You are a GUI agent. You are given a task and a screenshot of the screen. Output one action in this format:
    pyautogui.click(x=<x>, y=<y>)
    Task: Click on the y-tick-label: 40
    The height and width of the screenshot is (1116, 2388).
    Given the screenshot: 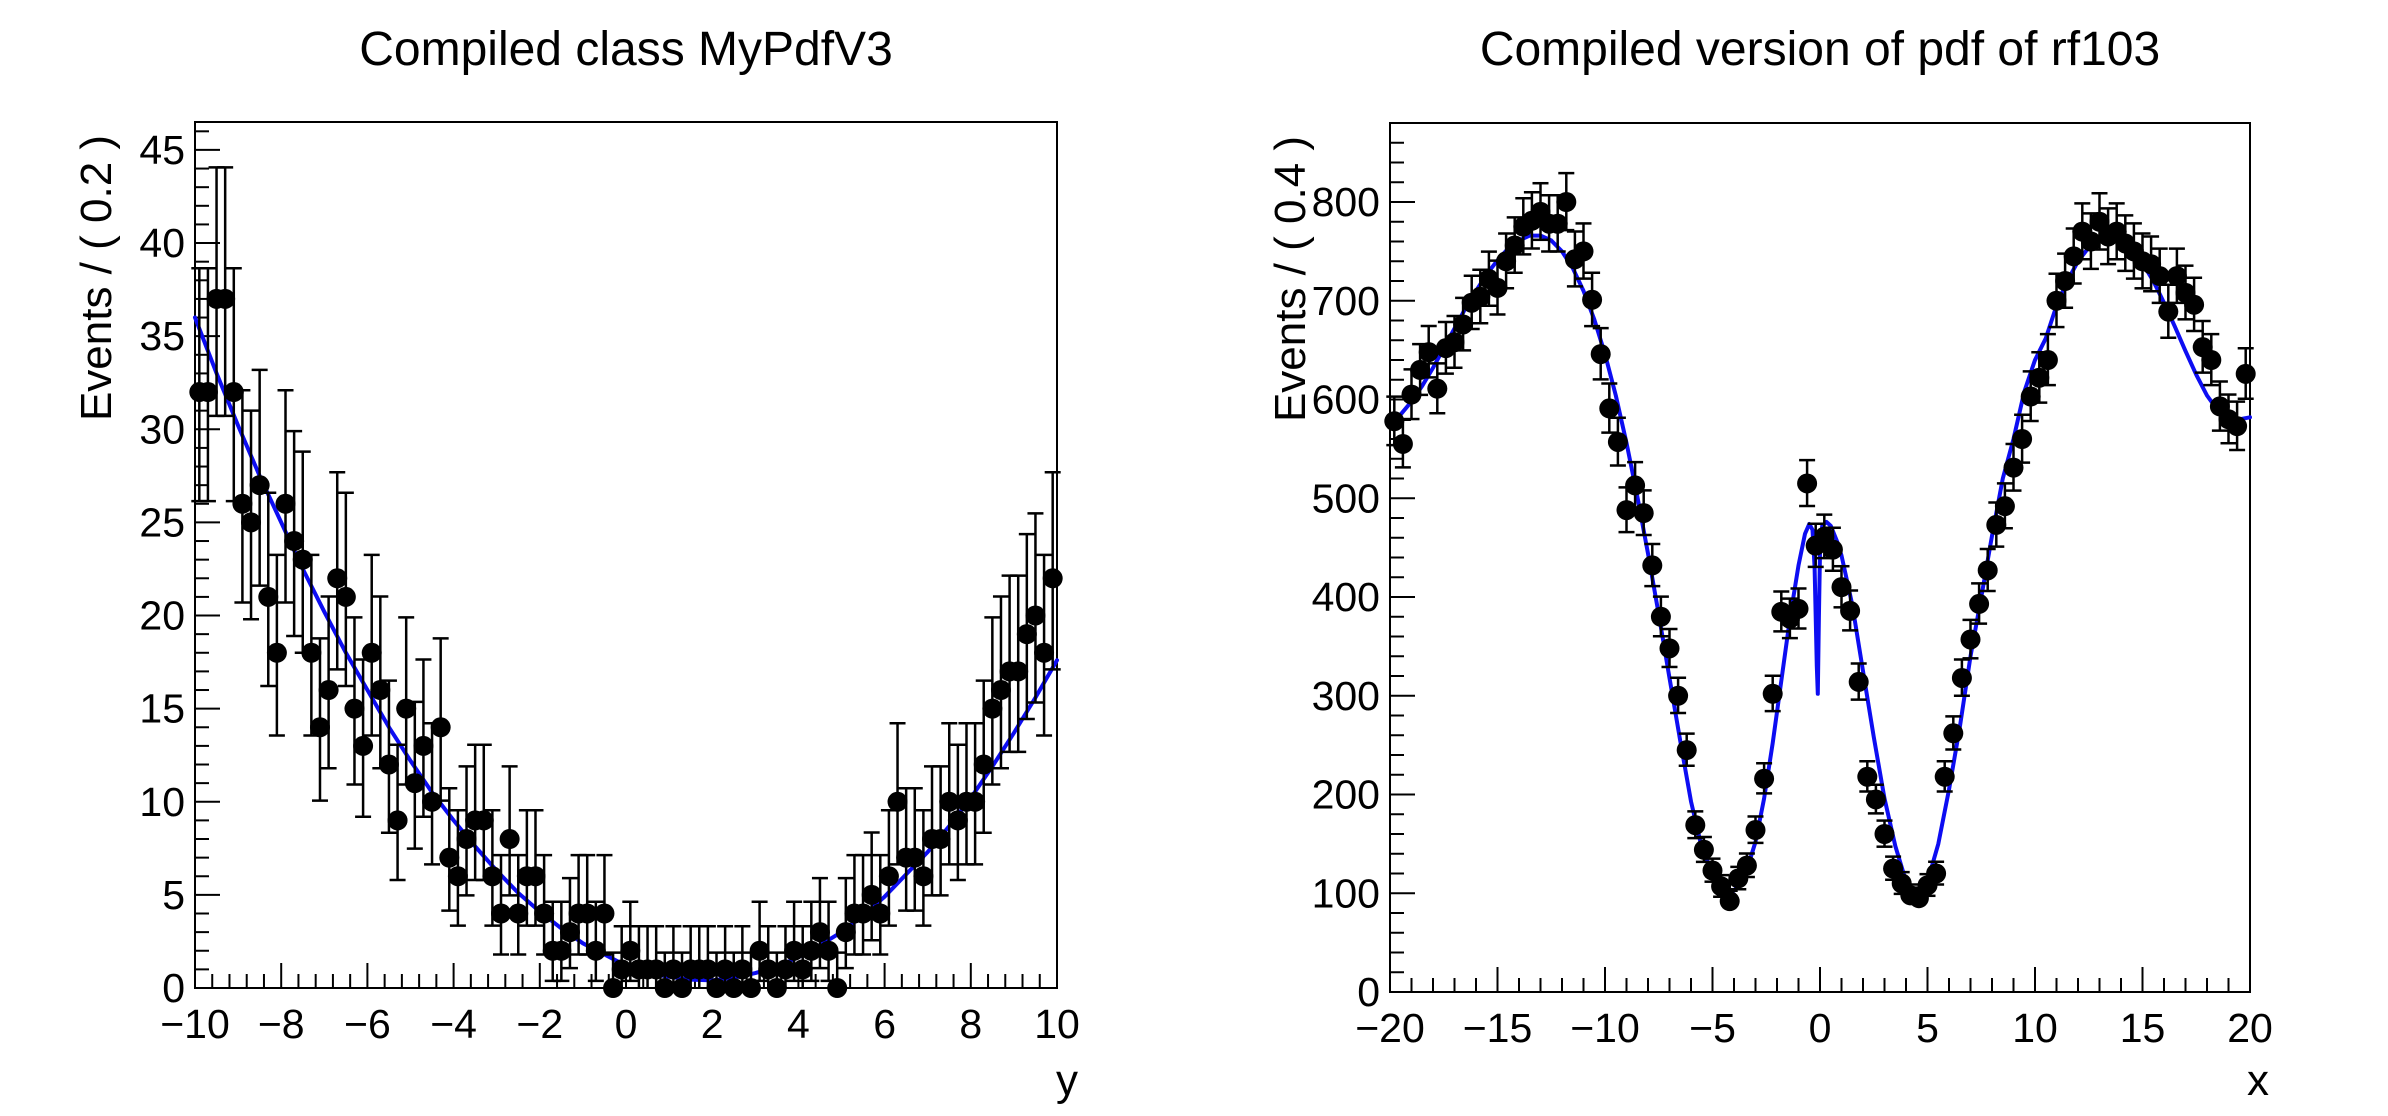 What is the action you would take?
    pyautogui.click(x=162, y=243)
    